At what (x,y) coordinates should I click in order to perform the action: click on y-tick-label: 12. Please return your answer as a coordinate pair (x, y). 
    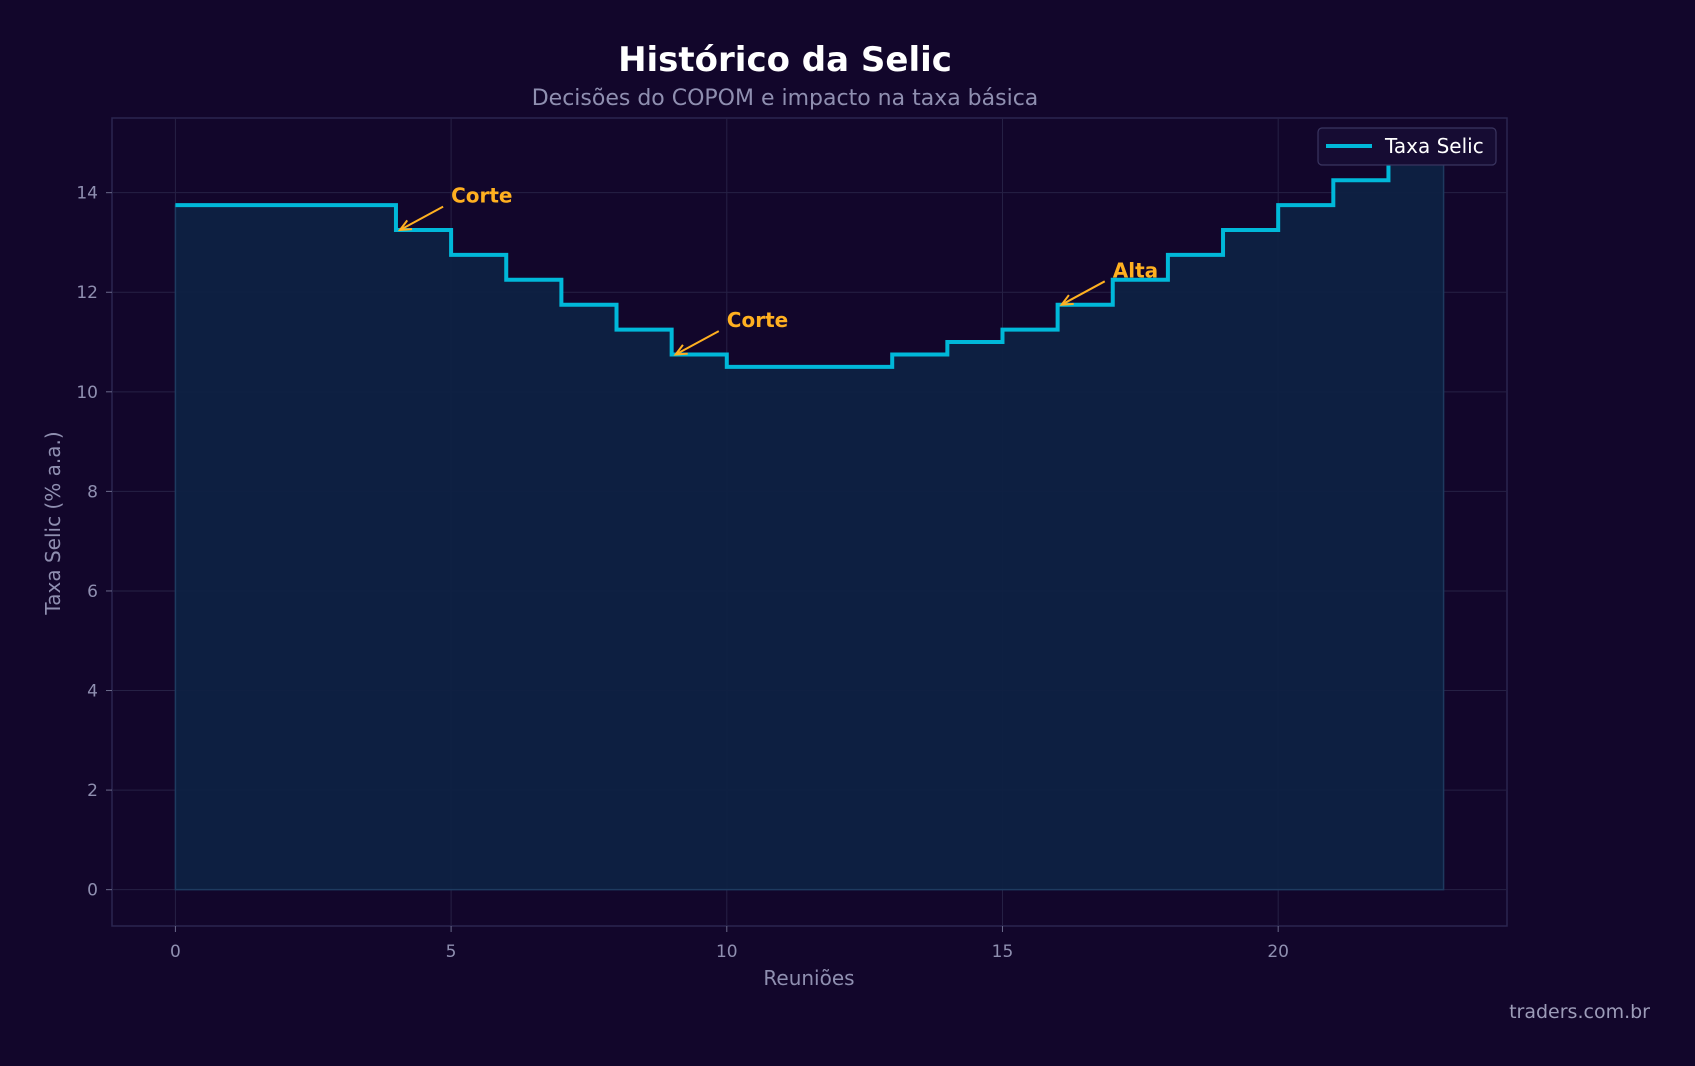
    Looking at the image, I should click on (87, 293).